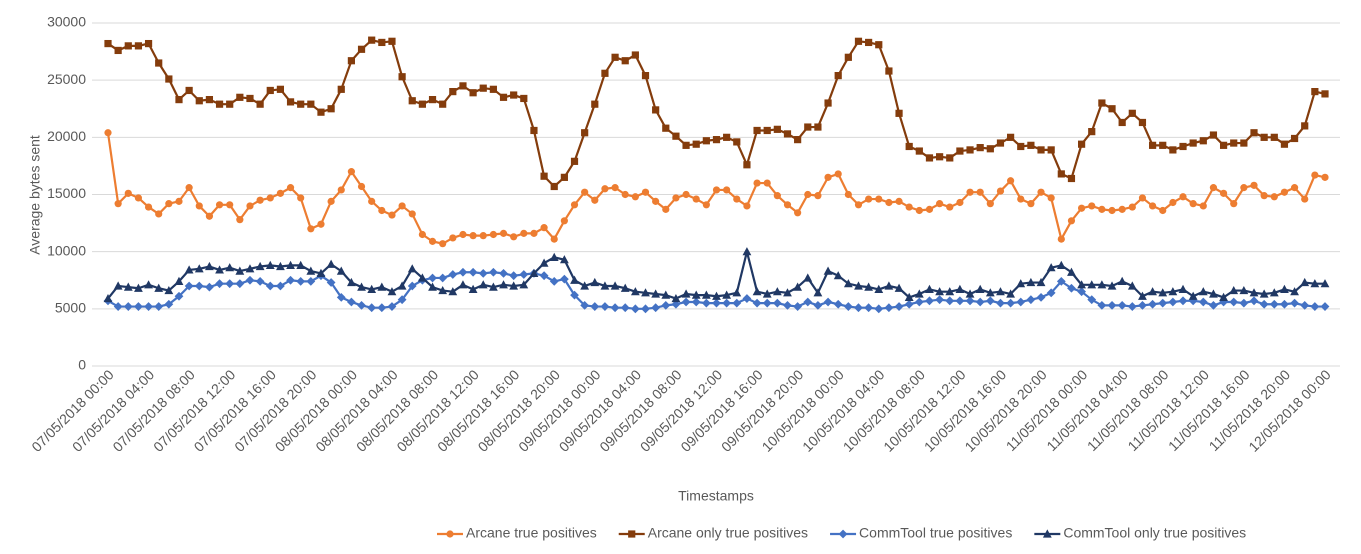 This screenshot has width=1361, height=554. What do you see at coordinates (728, 533) in the screenshot?
I see `legend-label: Arcane only true positives` at bounding box center [728, 533].